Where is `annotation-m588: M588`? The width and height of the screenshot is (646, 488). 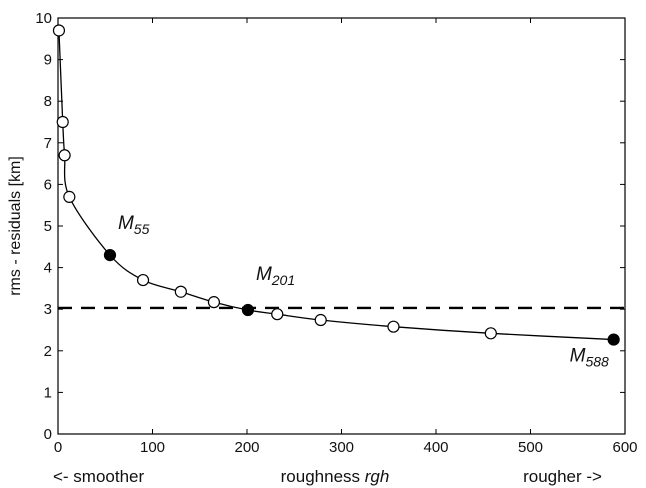 annotation-m588: M588 is located at coordinates (589, 358).